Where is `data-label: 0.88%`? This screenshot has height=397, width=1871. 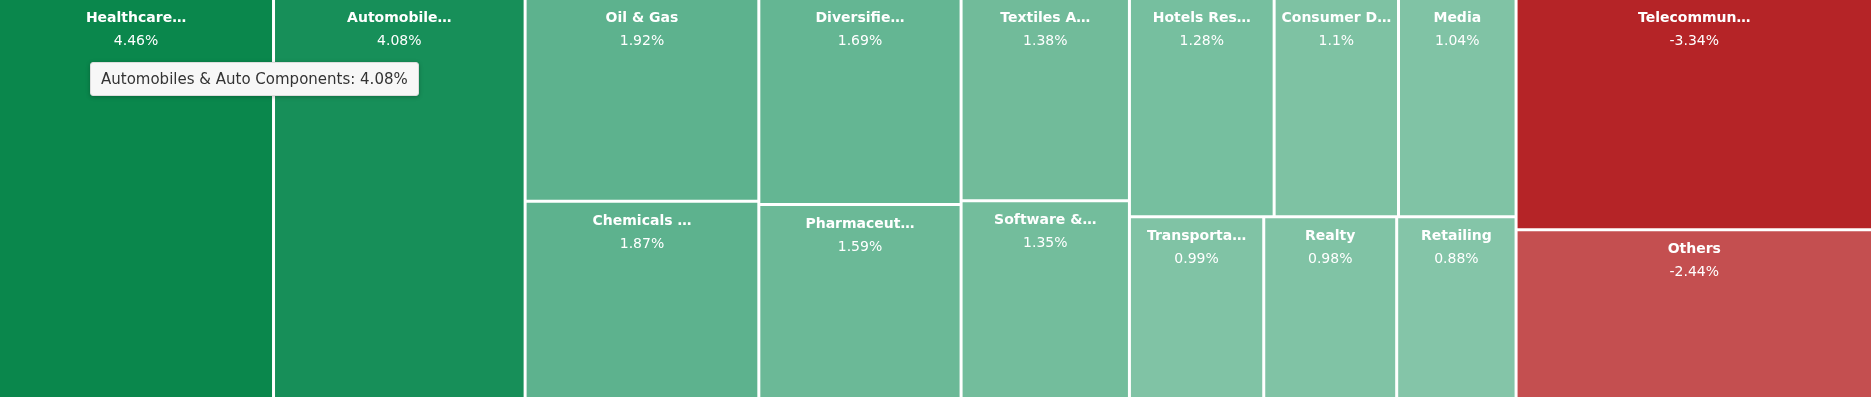
data-label: 0.88% is located at coordinates (1456, 258).